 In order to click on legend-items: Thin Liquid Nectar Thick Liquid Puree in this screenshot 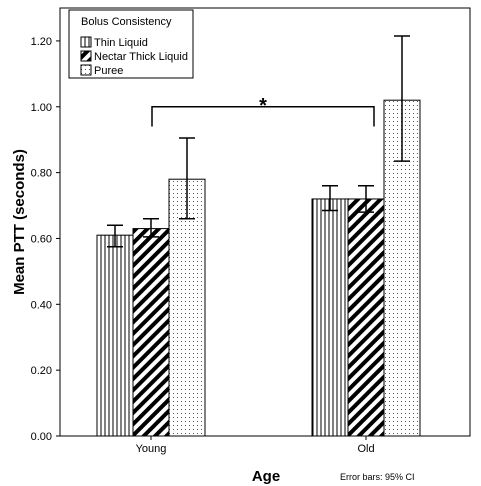, I will do `click(134, 56)`.